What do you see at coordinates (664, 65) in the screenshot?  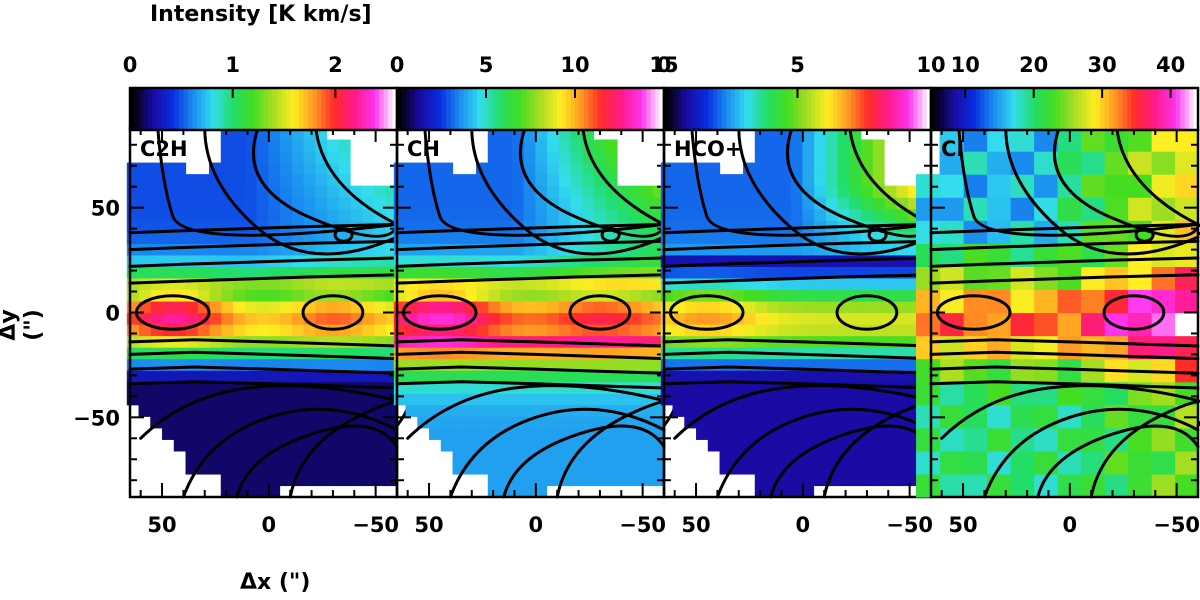 I see `colorbar-tick-label: 0` at bounding box center [664, 65].